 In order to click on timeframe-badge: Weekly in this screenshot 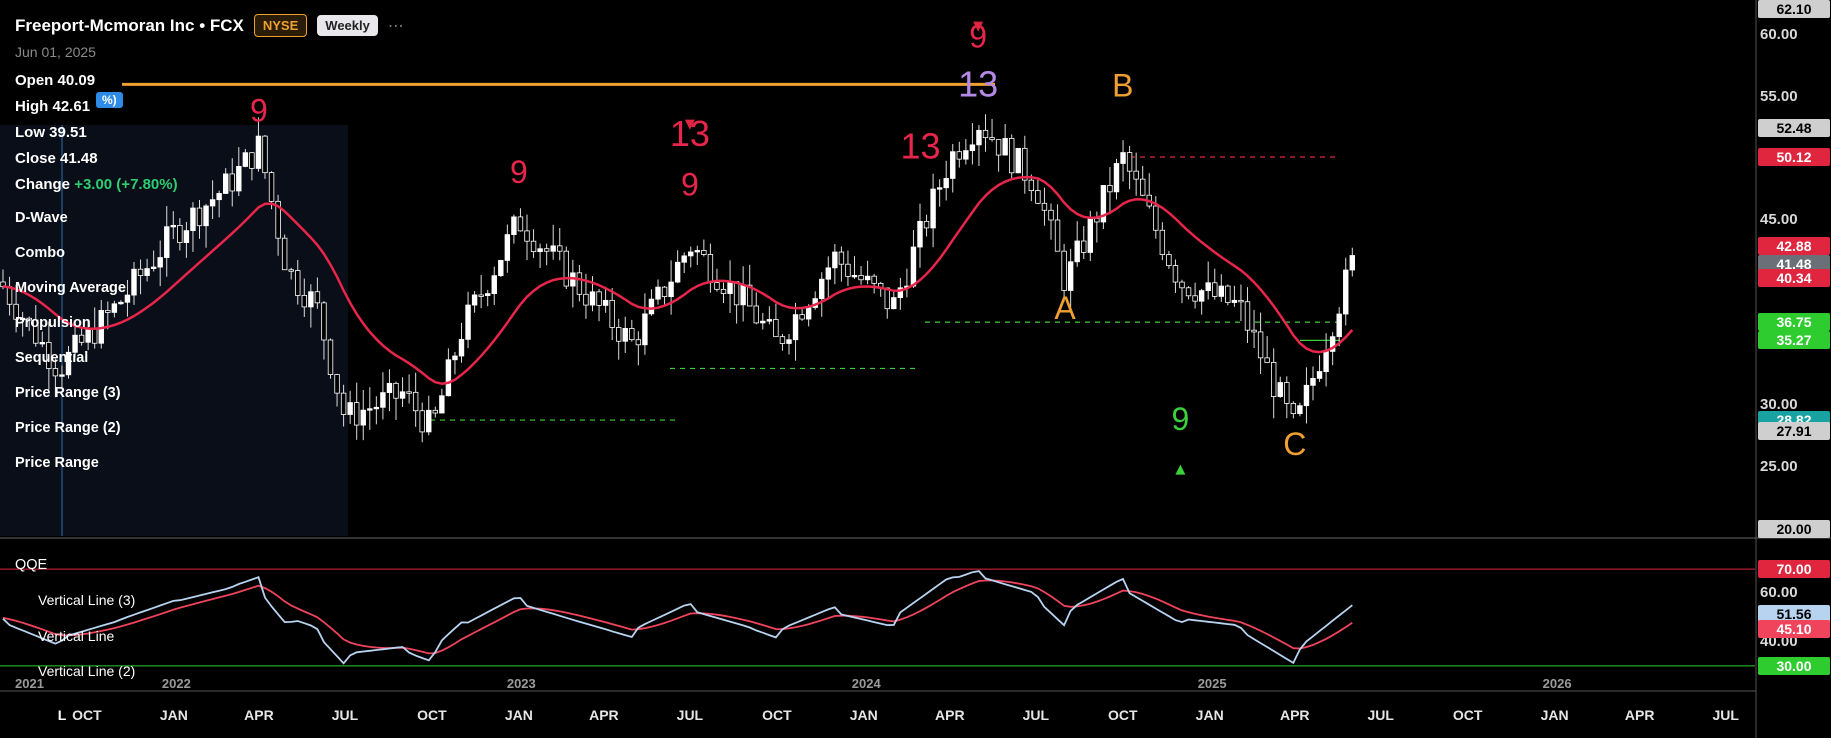, I will do `click(347, 25)`.